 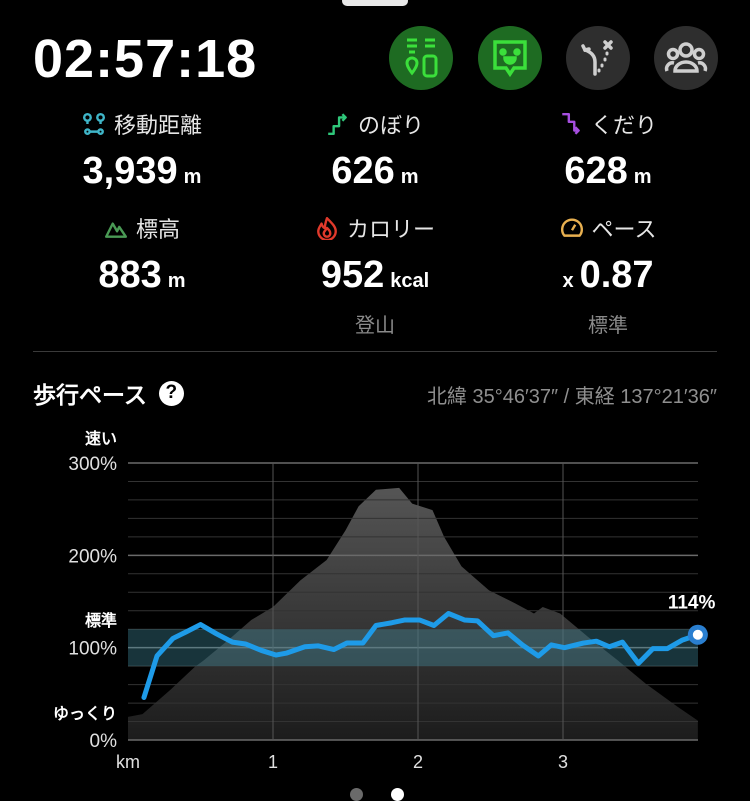 What do you see at coordinates (375, 326) in the screenshot?
I see `stat-sublabel: 登山` at bounding box center [375, 326].